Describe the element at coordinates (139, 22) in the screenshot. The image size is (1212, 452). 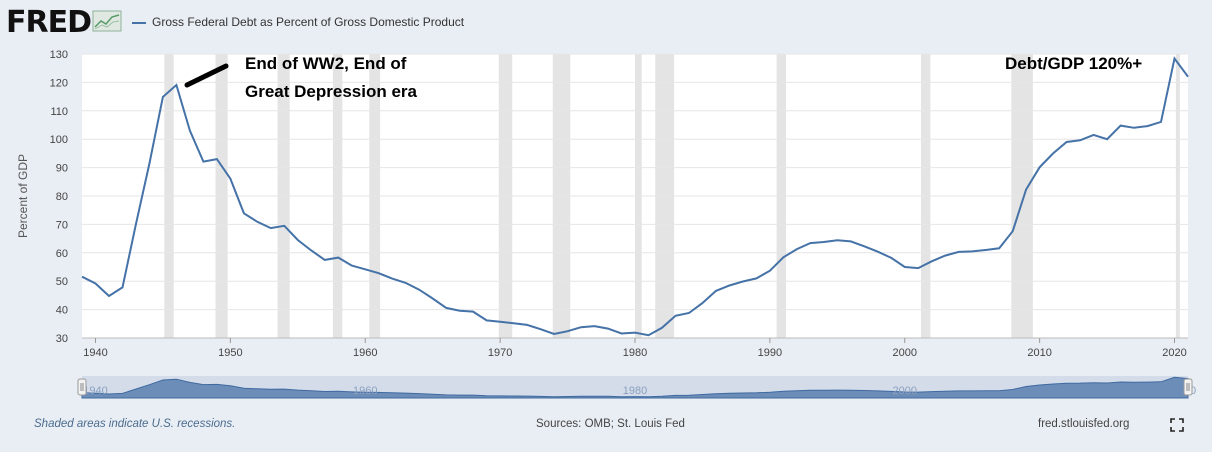
I see `legend-swatch` at that location.